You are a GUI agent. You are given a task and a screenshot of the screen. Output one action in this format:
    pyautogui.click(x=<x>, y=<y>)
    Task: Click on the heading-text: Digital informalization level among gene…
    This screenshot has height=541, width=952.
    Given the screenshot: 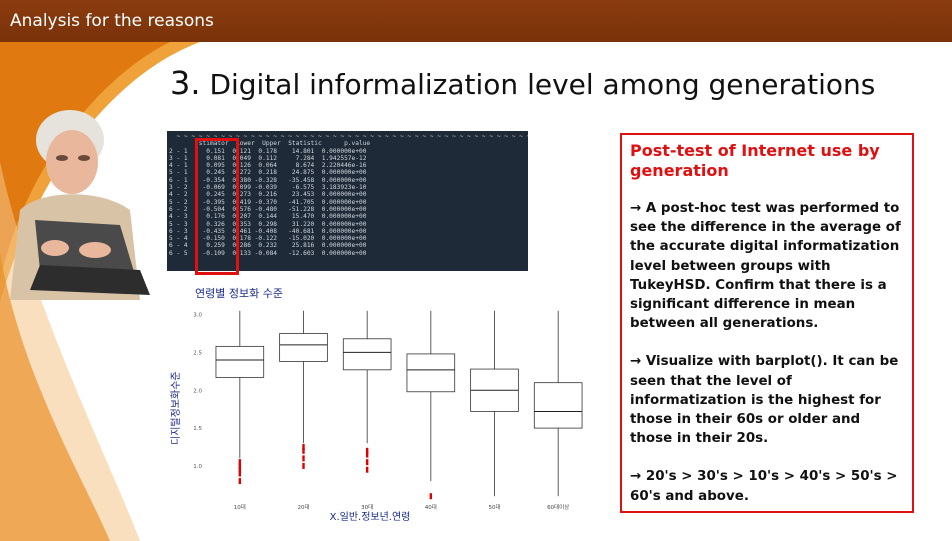 What is the action you would take?
    pyautogui.click(x=542, y=84)
    